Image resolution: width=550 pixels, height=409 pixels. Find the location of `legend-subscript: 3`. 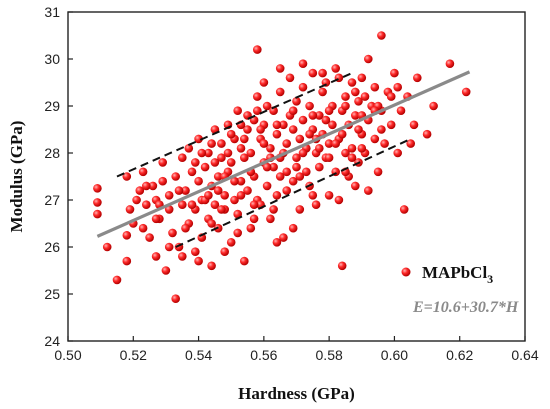

legend-subscript: 3 is located at coordinates (490, 279).